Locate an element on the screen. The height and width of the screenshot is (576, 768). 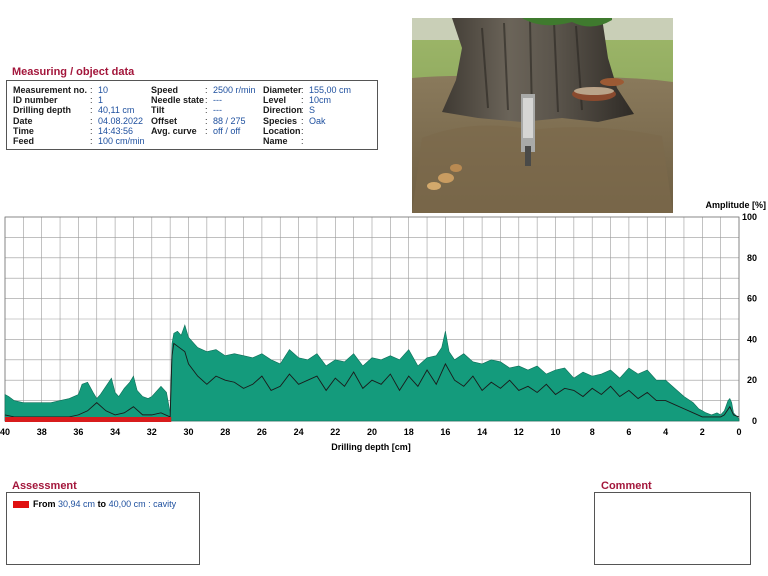
x-tick-label: 2 is located at coordinates (702, 432).